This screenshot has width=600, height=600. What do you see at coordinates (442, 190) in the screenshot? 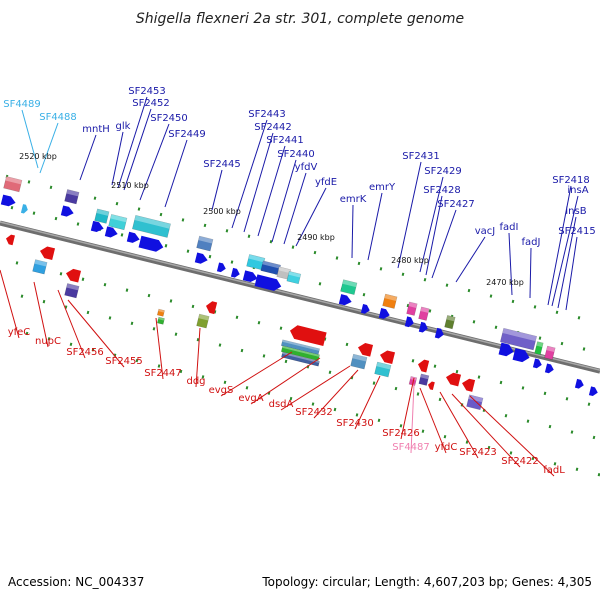
I see `gene-label: SF2428` at bounding box center [442, 190].